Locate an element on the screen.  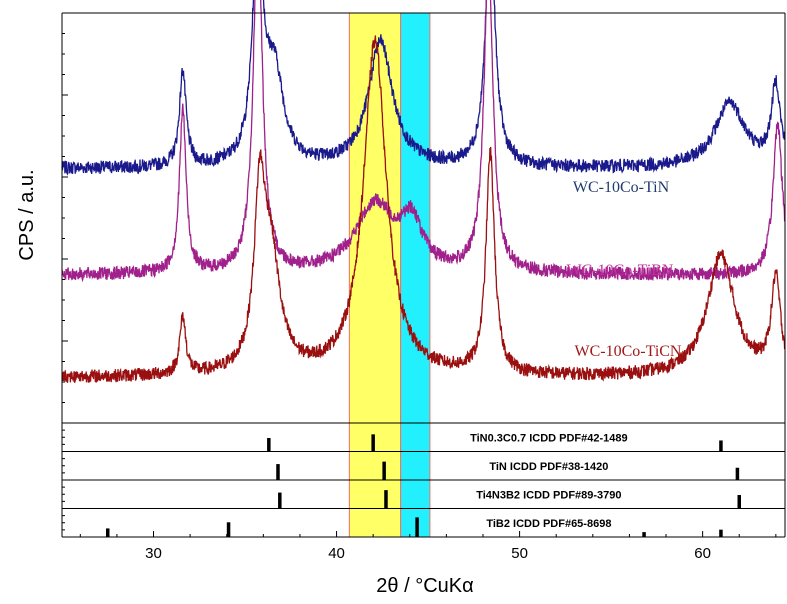
ref-label: TiB2 ICDD PDF#65-8698 is located at coordinates (548, 524).